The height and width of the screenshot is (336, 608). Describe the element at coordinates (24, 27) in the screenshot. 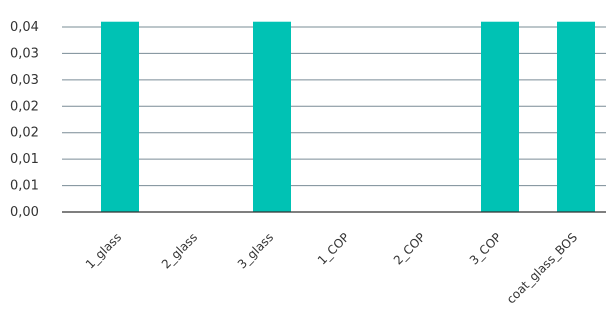

I see `y-tick-label: 0,04` at that location.